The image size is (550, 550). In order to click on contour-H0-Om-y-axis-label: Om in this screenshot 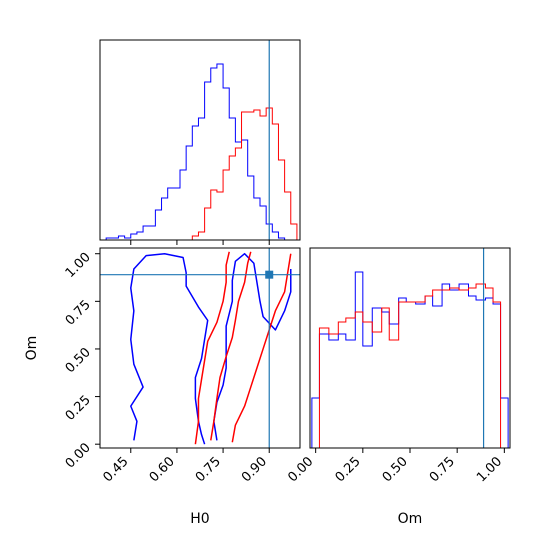, I will do `click(32, 348)`.